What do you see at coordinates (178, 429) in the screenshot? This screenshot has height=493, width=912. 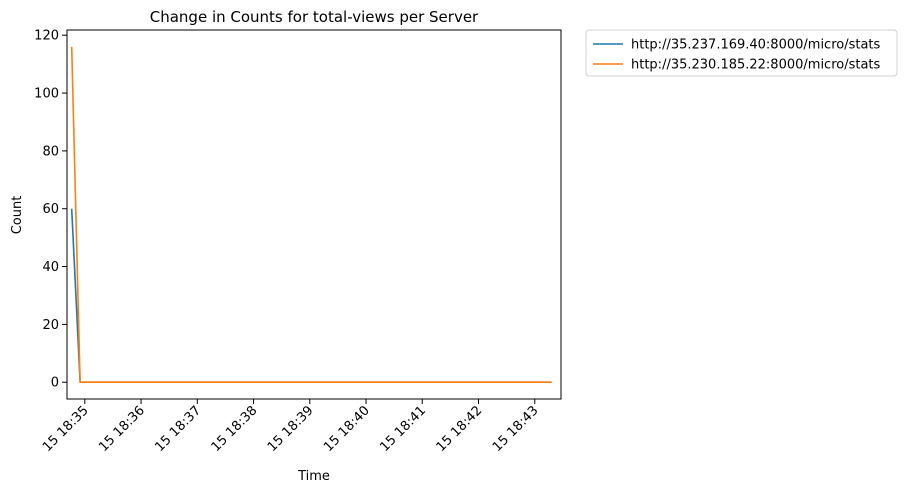 I see `x-tick-label: 15 18:37` at bounding box center [178, 429].